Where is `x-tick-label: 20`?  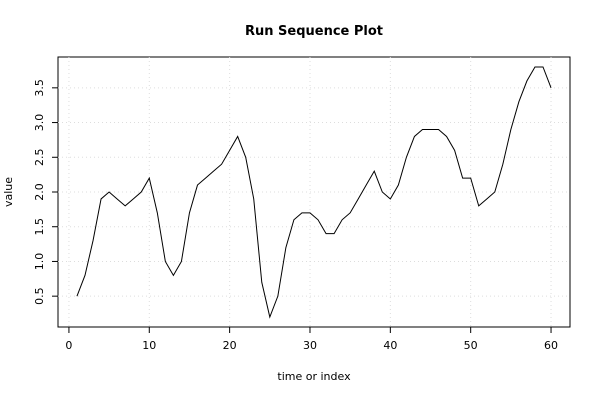
x-tick-label: 20 is located at coordinates (230, 345).